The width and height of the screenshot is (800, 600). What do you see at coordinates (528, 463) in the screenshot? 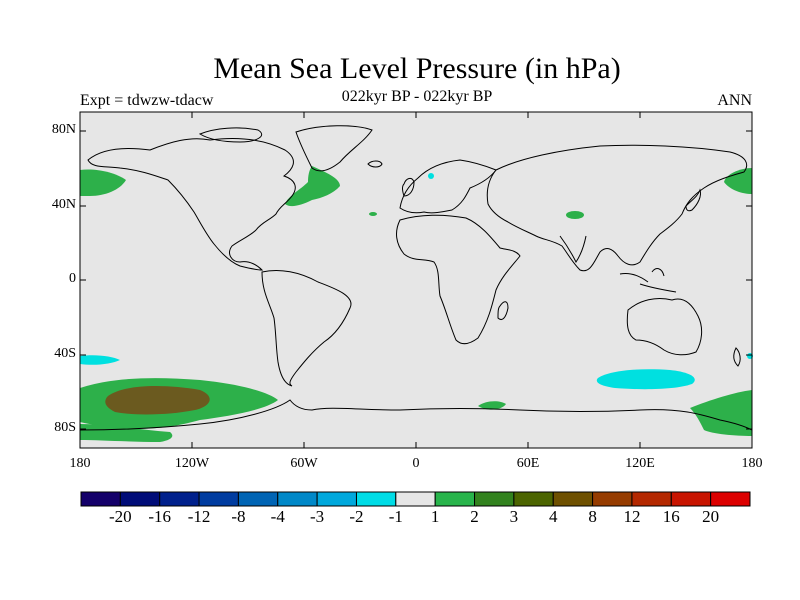
I see `lon-label-60e: 60E` at bounding box center [528, 463].